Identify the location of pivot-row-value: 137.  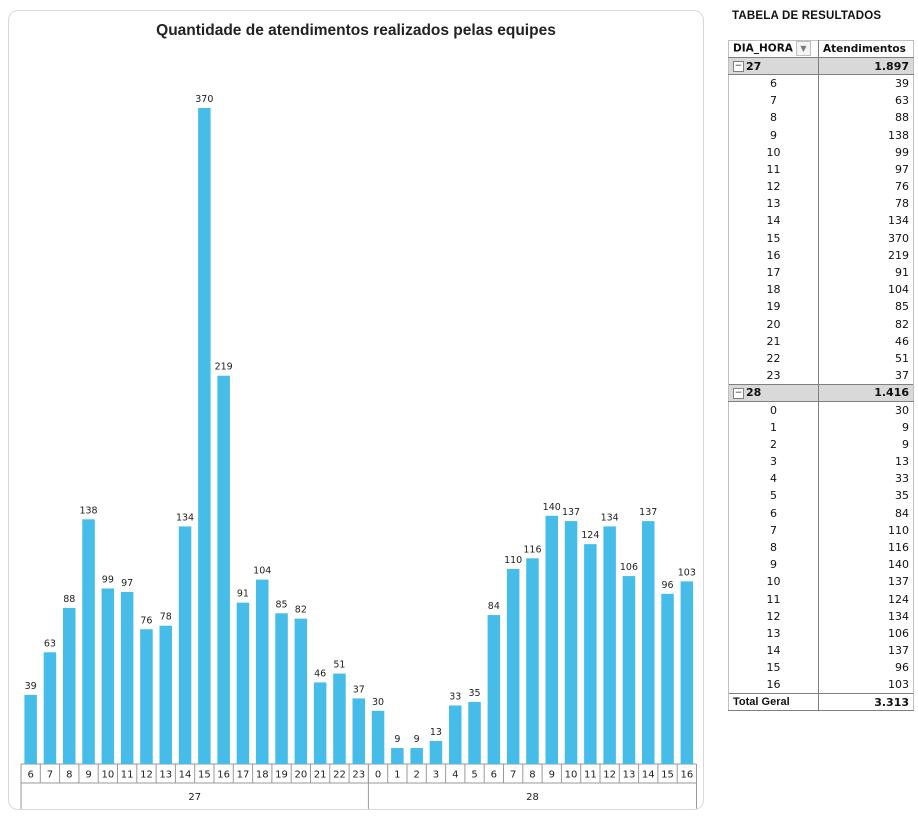
(866, 582).